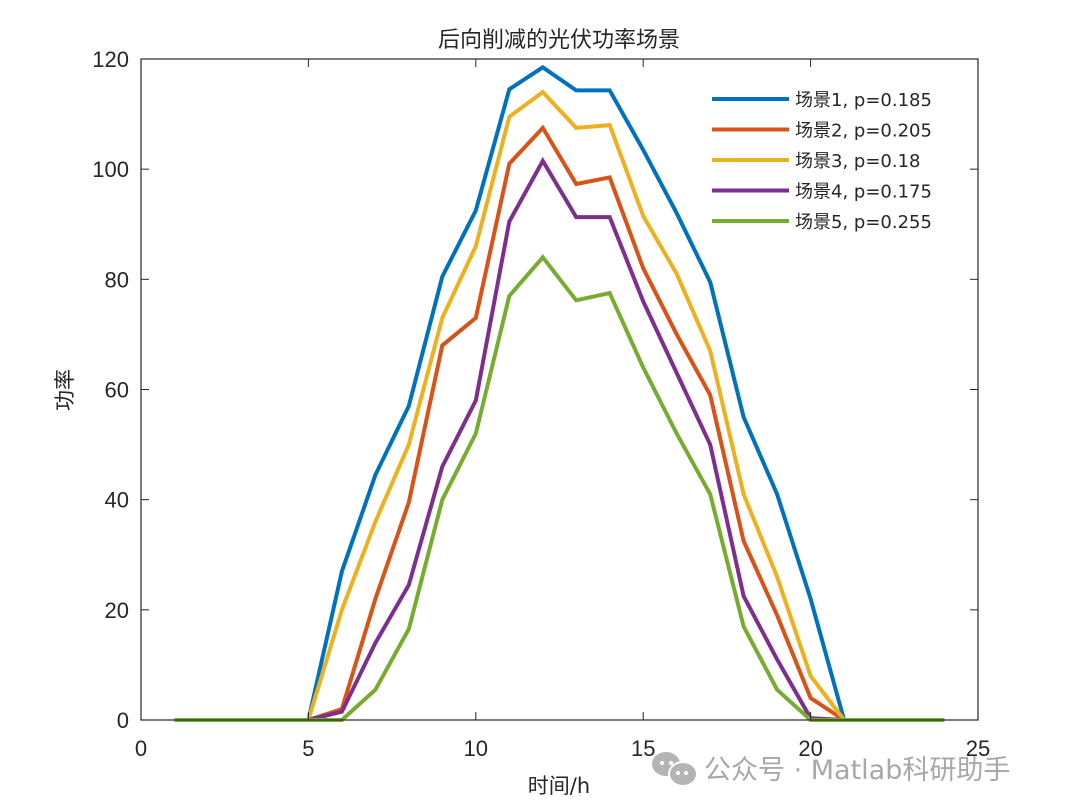 This screenshot has height=808, width=1080. What do you see at coordinates (476, 748) in the screenshot?
I see `x-tick-label: 10` at bounding box center [476, 748].